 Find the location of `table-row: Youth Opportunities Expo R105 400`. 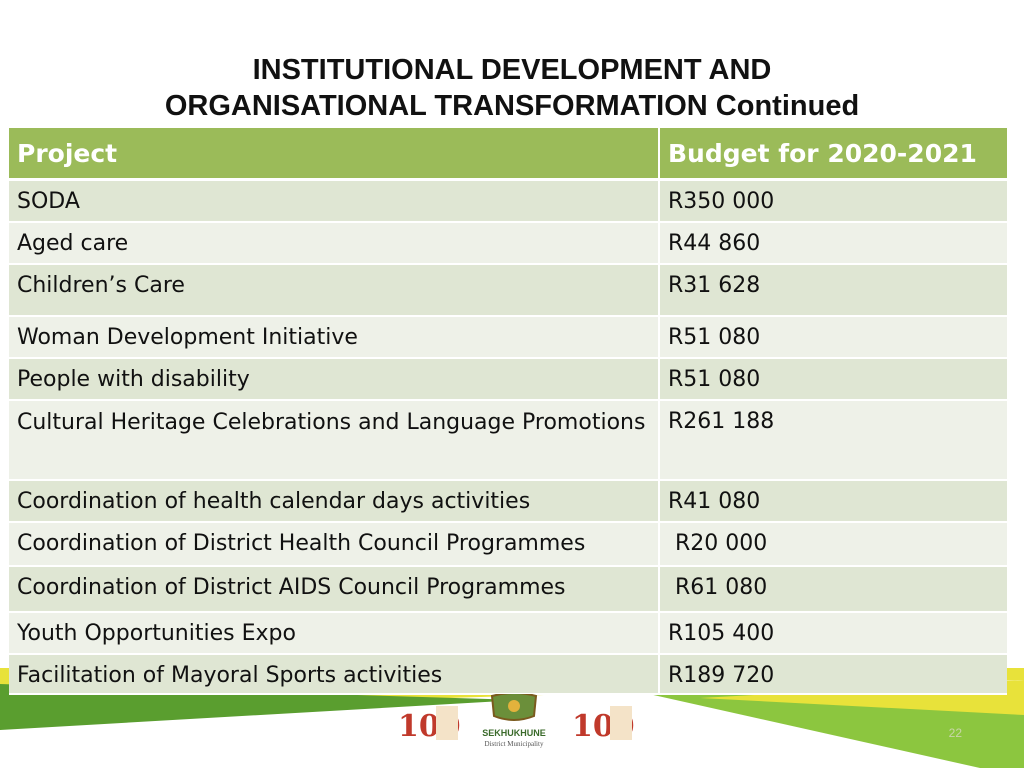

table-row: Youth Opportunities Expo R105 400 is located at coordinates (508, 633).